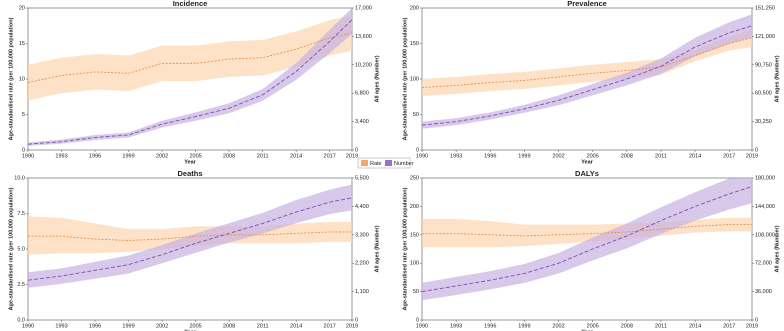  Describe the element at coordinates (587, 173) in the screenshot. I see `panel-title: DALYs` at that location.